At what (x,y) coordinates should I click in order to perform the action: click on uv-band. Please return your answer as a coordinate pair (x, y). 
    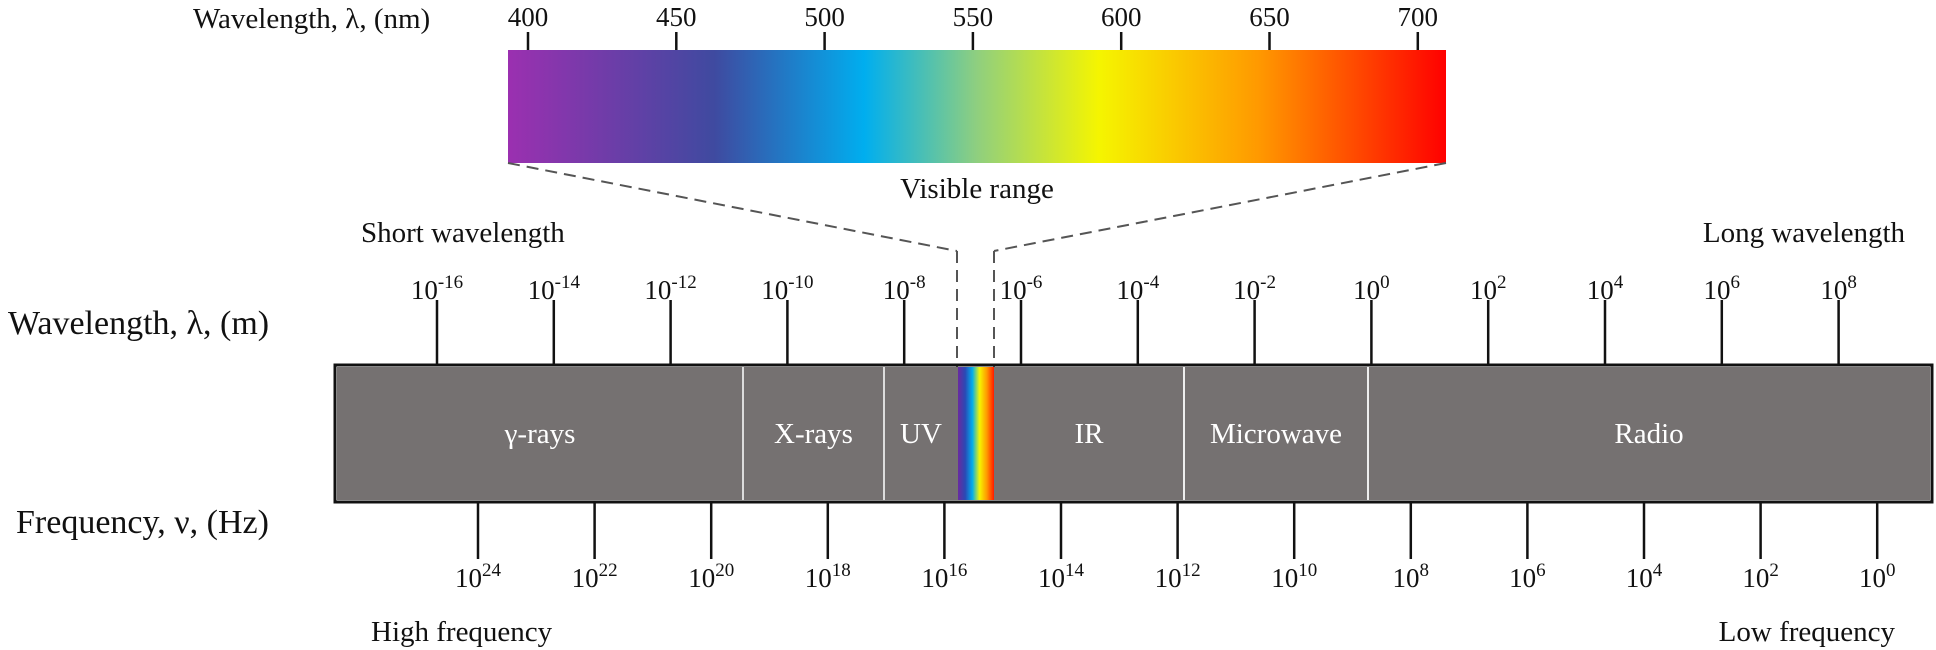
    Looking at the image, I should click on (921, 433).